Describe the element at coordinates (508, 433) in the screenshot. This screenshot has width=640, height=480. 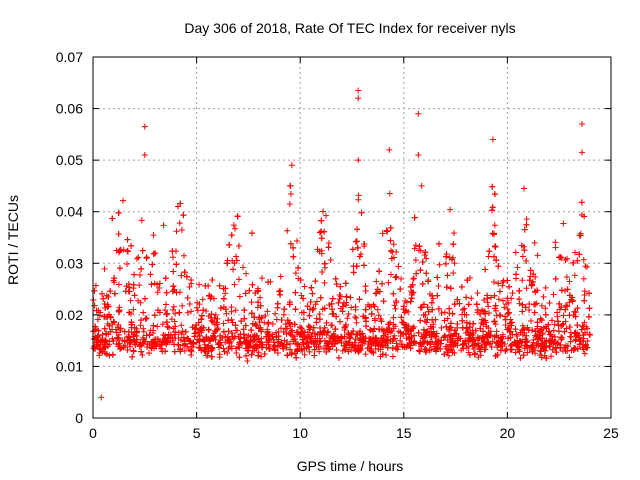
I see `x-tick-label: 20` at that location.